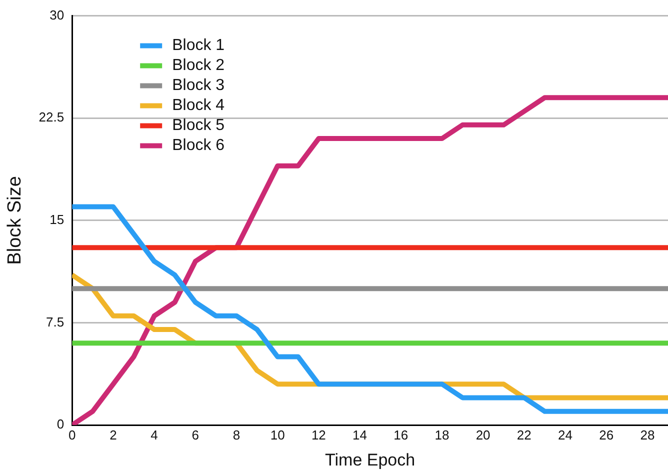  I want to click on x-tick-label: 2, so click(113, 434).